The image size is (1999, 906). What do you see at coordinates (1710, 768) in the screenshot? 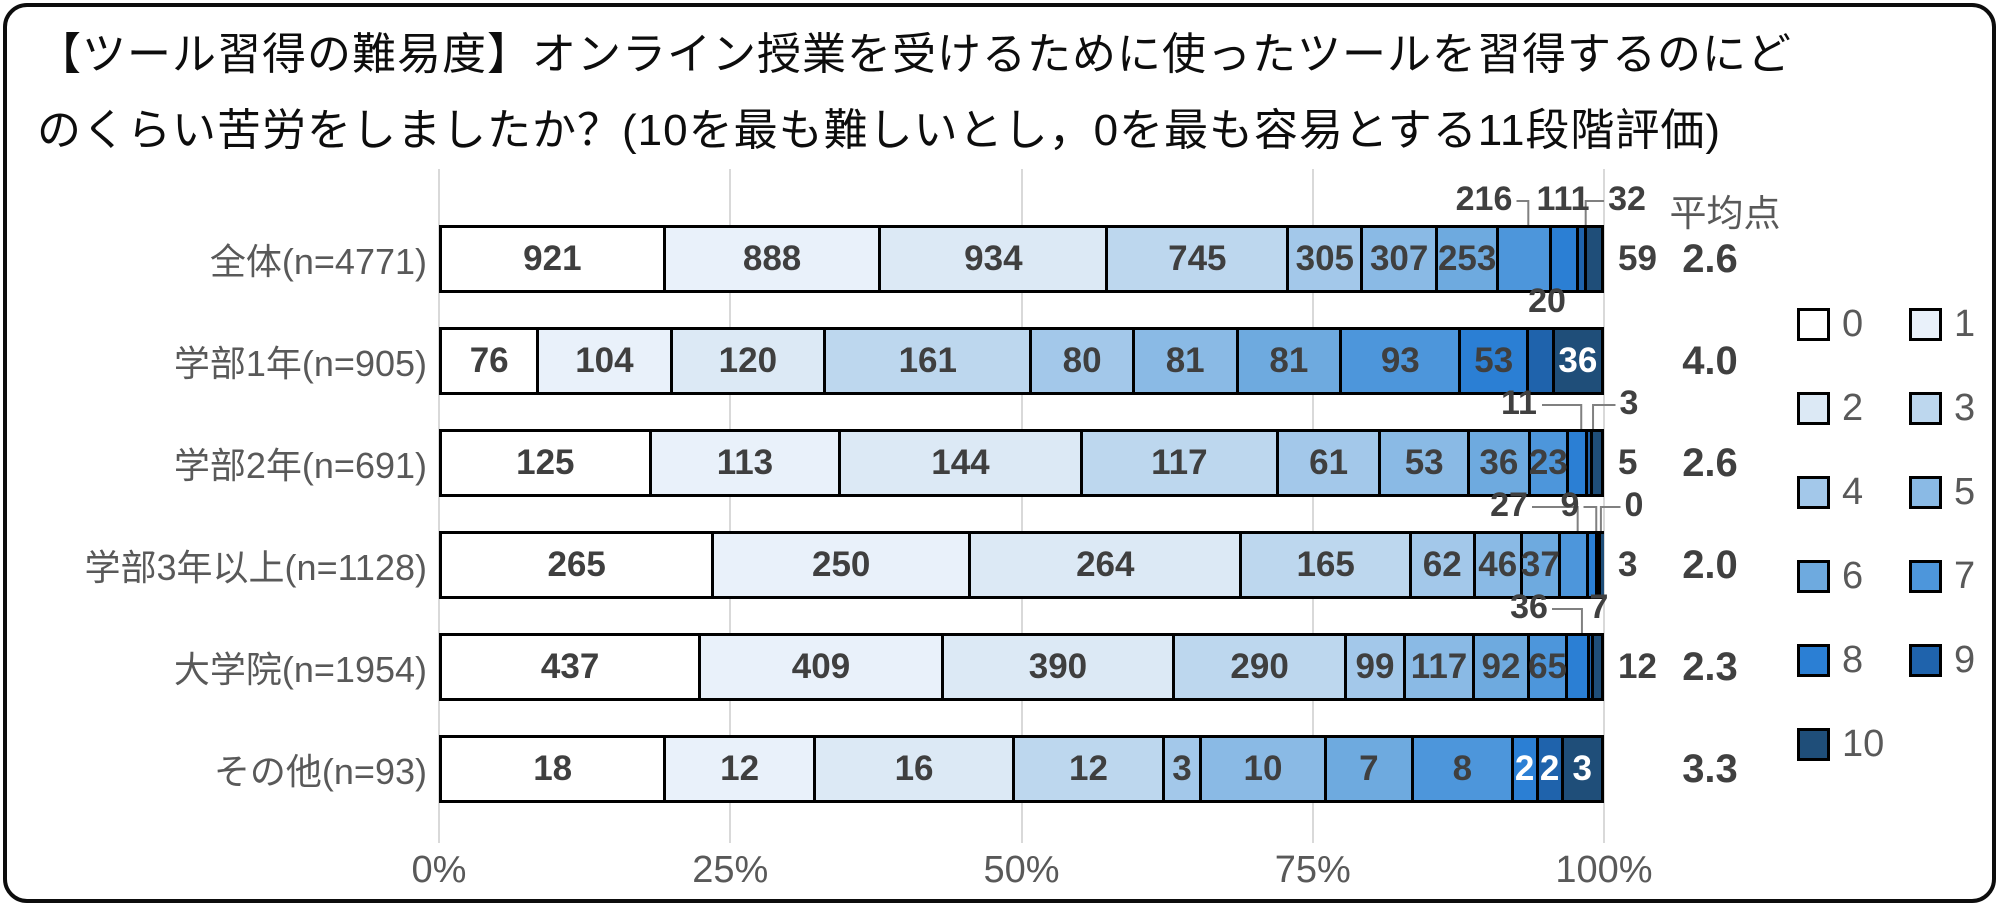
I see `mean-value: 3.3` at bounding box center [1710, 768].